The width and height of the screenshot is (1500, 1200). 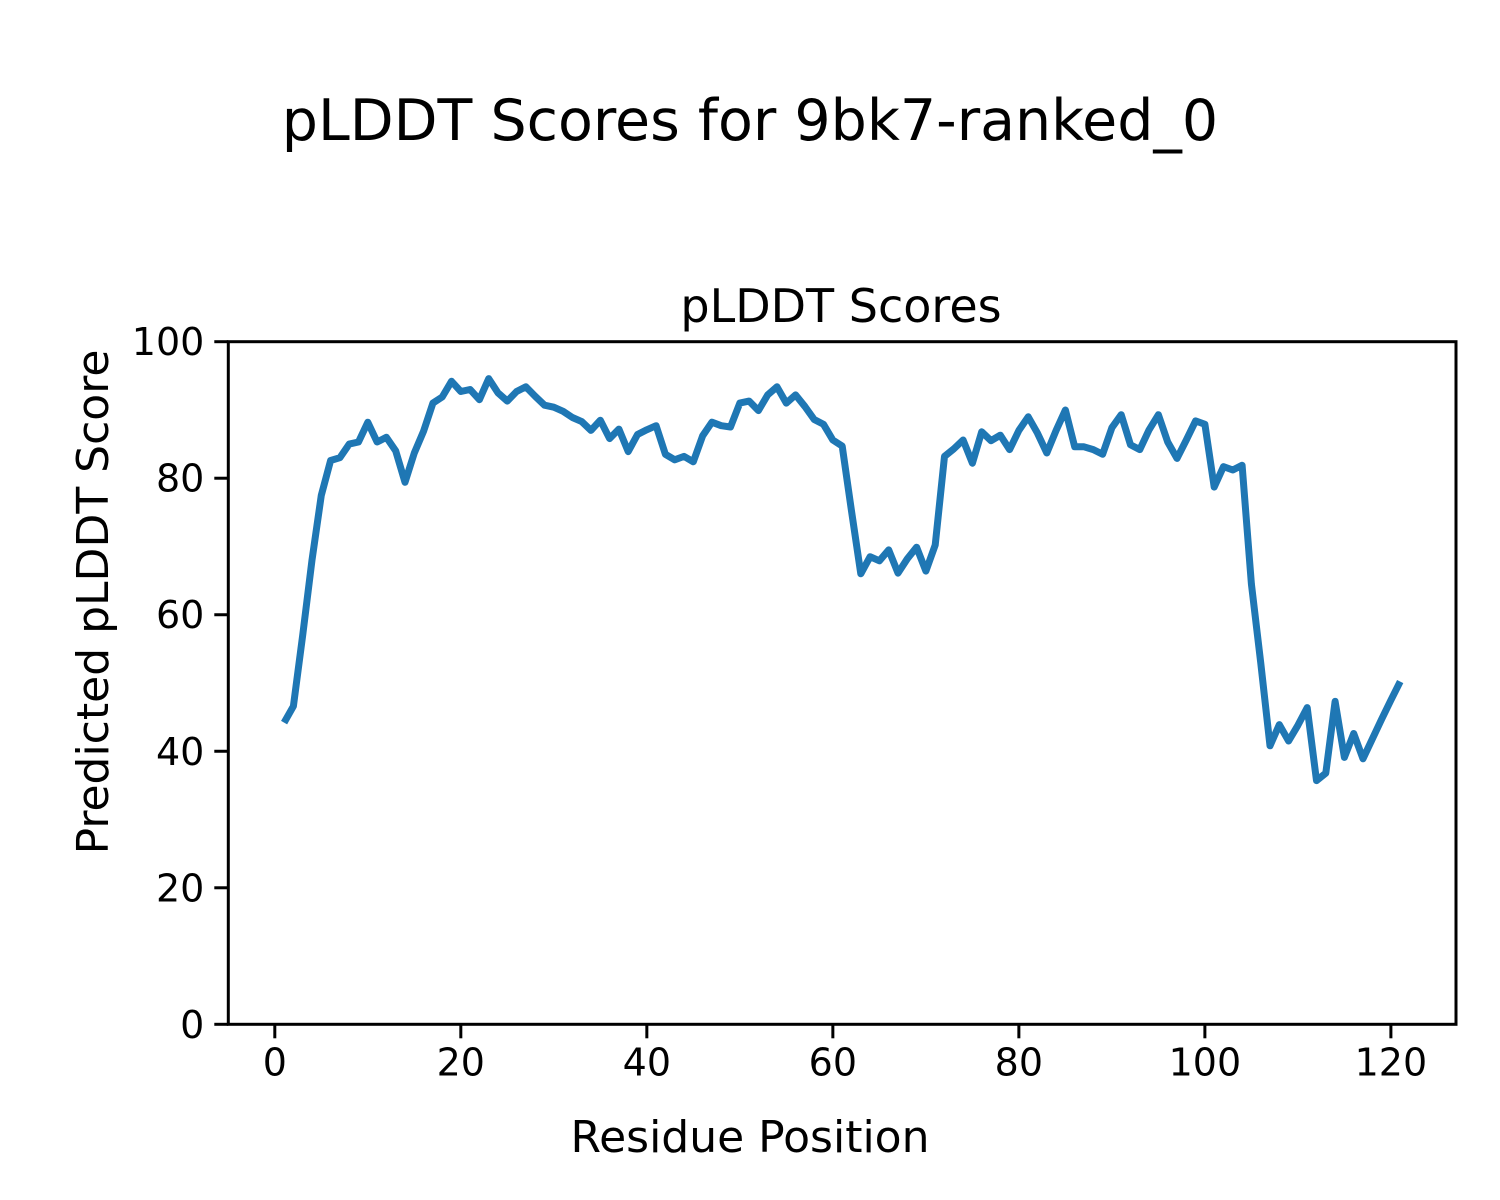 What do you see at coordinates (1205, 1062) in the screenshot?
I see `x-tick-label: 100` at bounding box center [1205, 1062].